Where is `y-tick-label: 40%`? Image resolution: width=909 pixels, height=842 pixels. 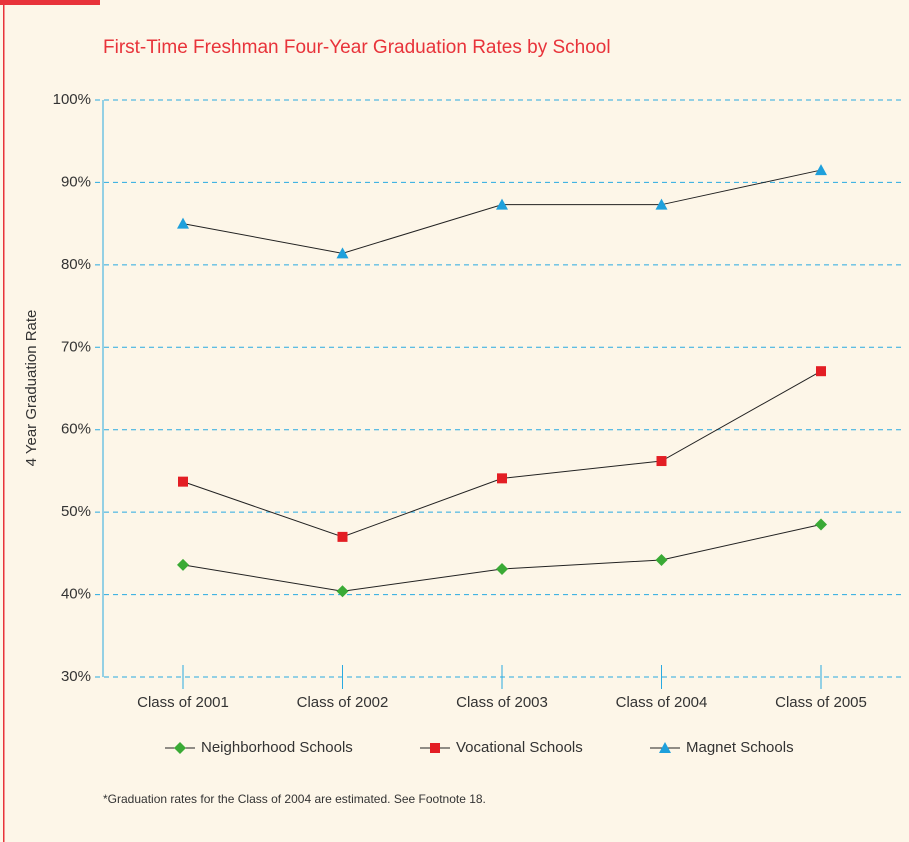 y-tick-label: 40% is located at coordinates (76, 594).